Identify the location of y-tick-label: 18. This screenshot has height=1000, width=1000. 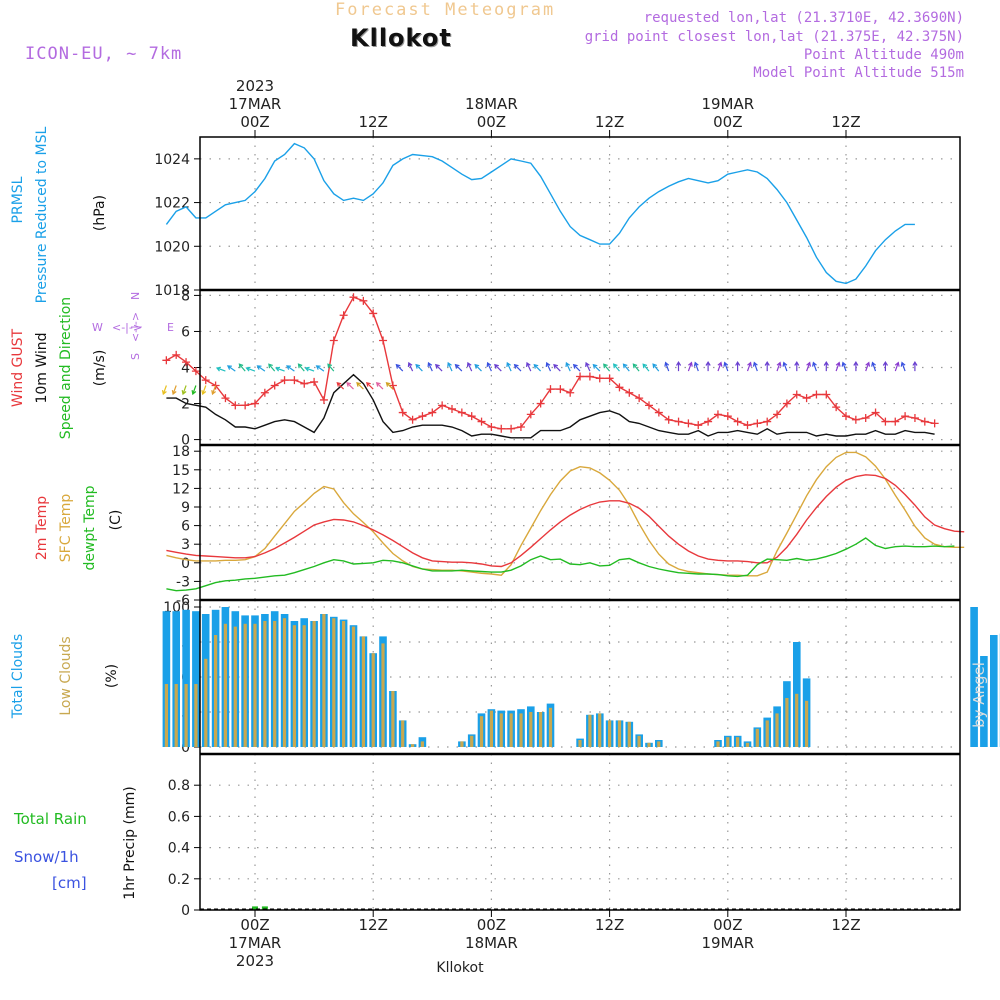
(181, 452).